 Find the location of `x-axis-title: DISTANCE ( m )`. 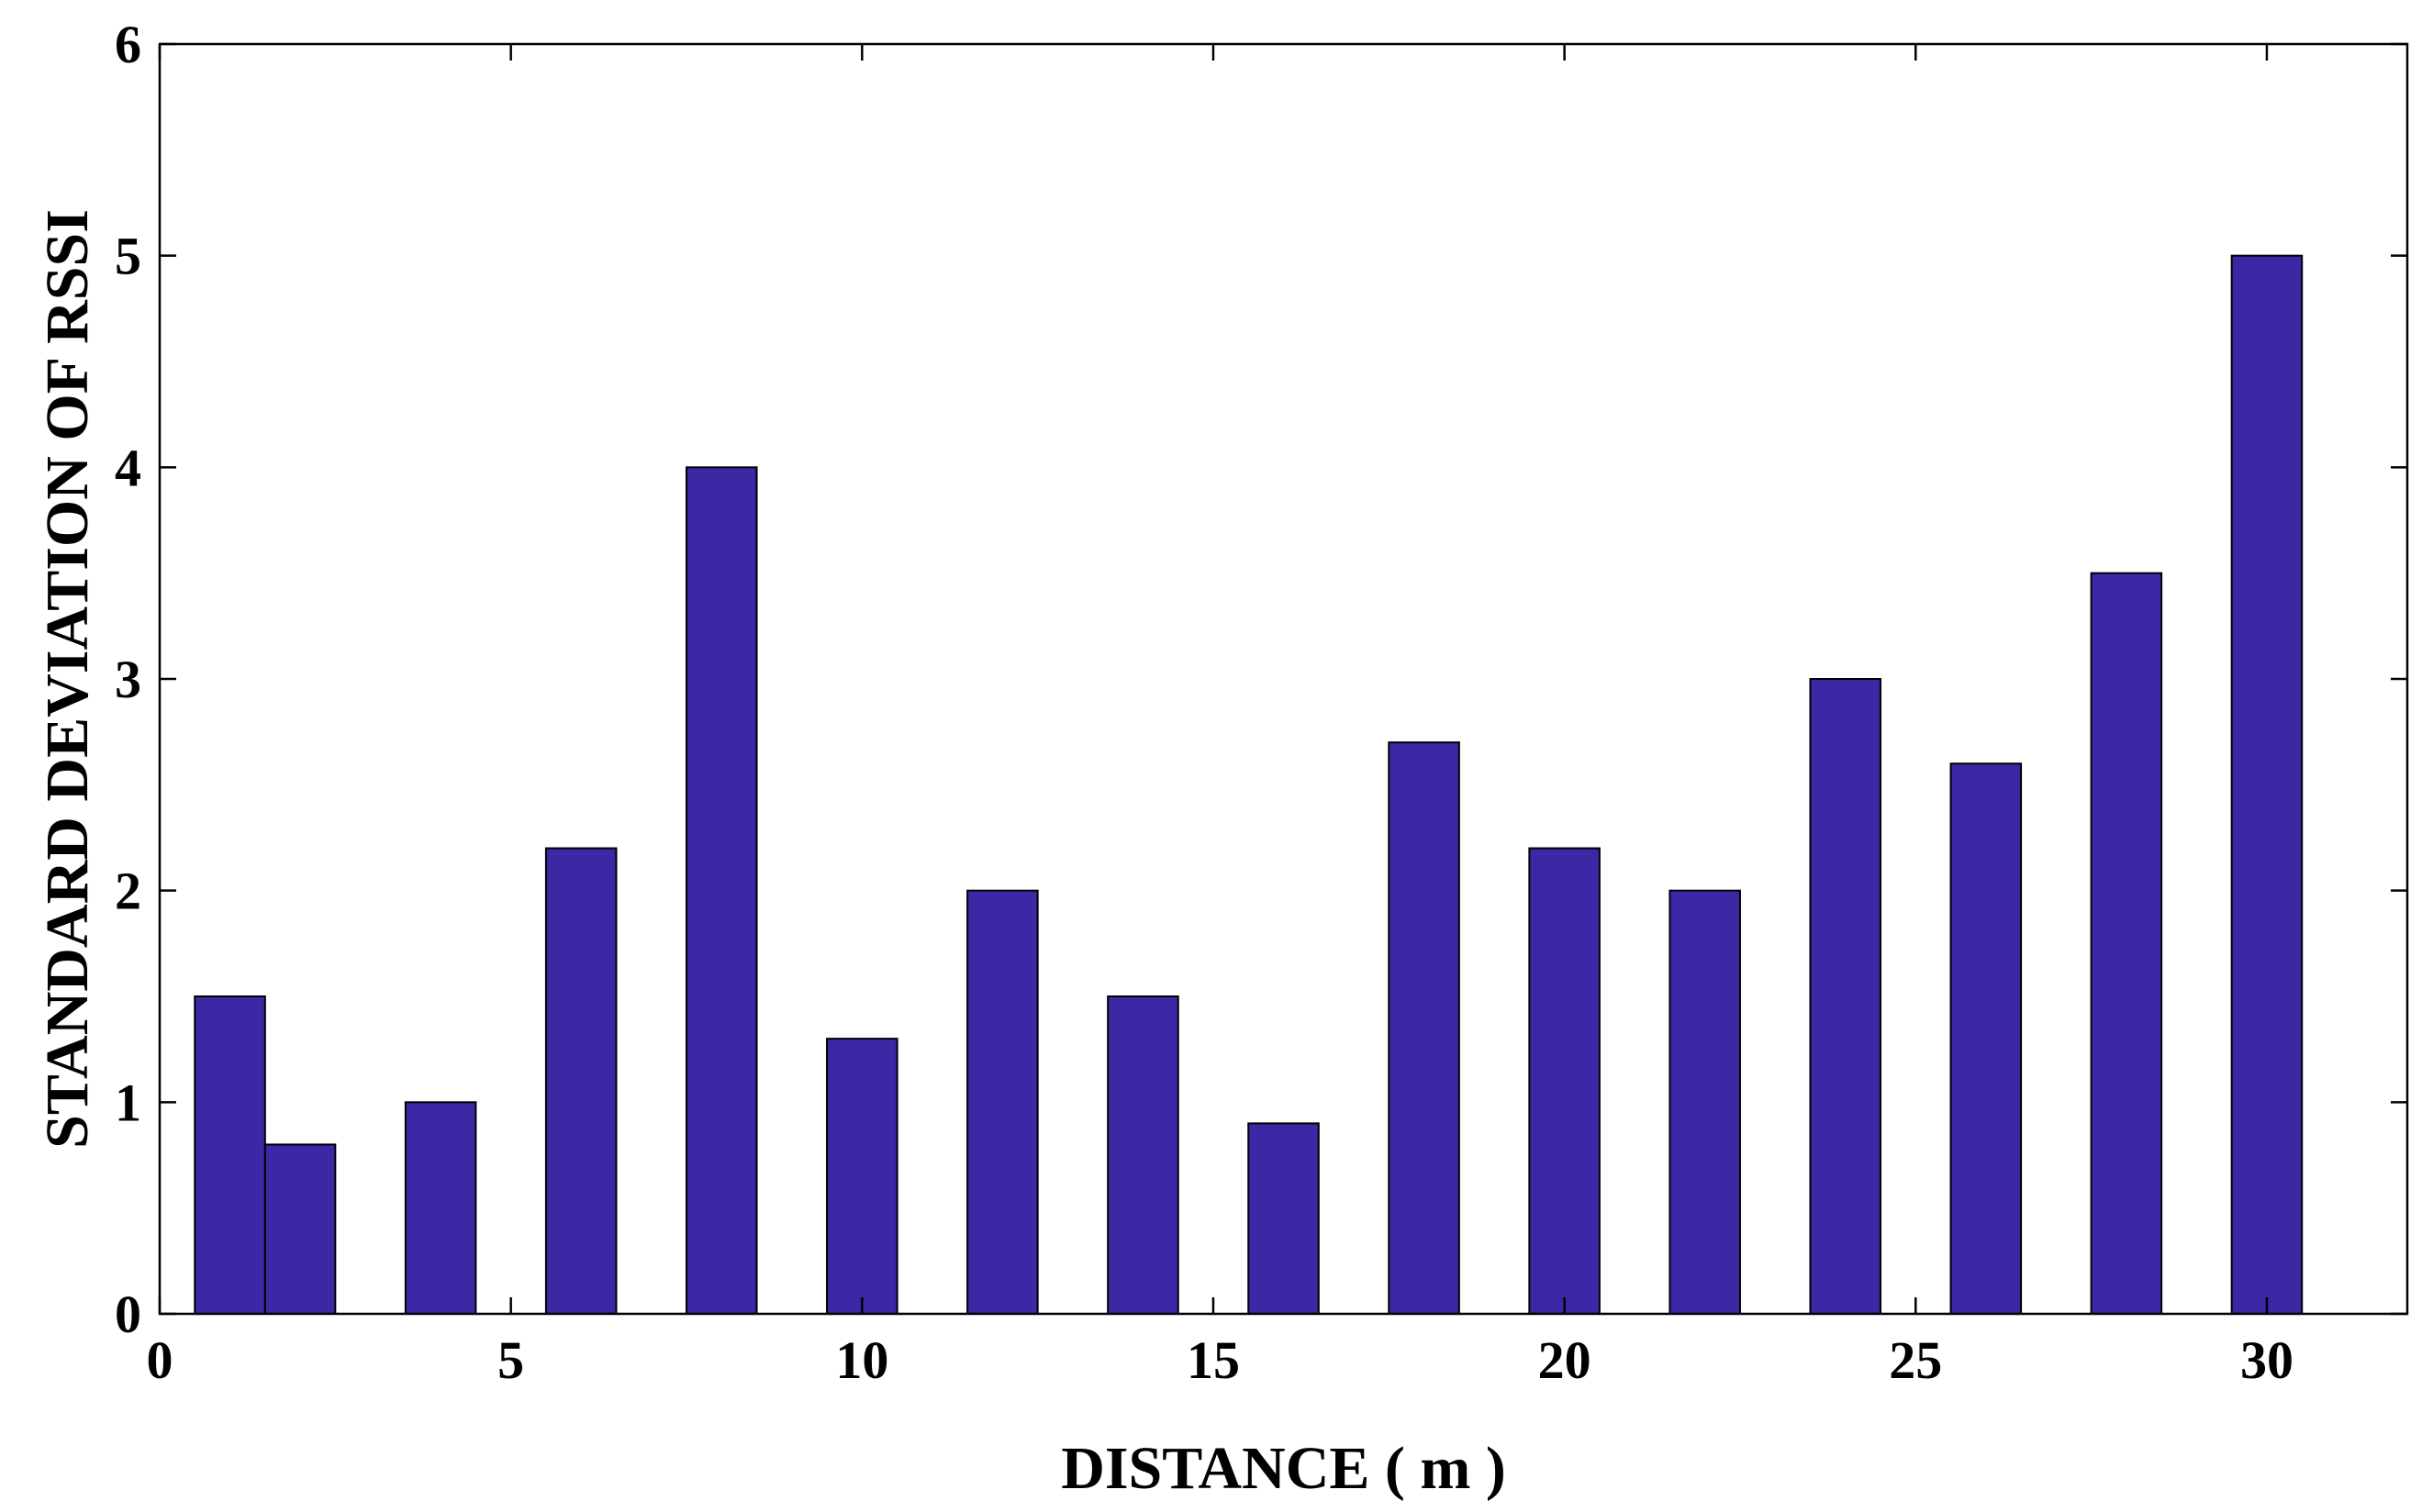

x-axis-title: DISTANCE ( m ) is located at coordinates (1283, 1469).